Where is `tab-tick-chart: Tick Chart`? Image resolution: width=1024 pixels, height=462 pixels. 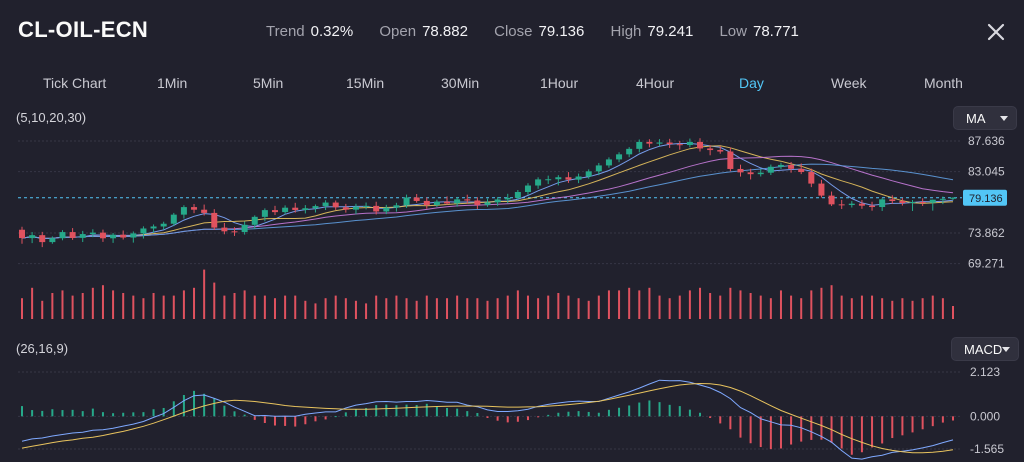
tab-tick-chart: Tick Chart is located at coordinates (75, 83).